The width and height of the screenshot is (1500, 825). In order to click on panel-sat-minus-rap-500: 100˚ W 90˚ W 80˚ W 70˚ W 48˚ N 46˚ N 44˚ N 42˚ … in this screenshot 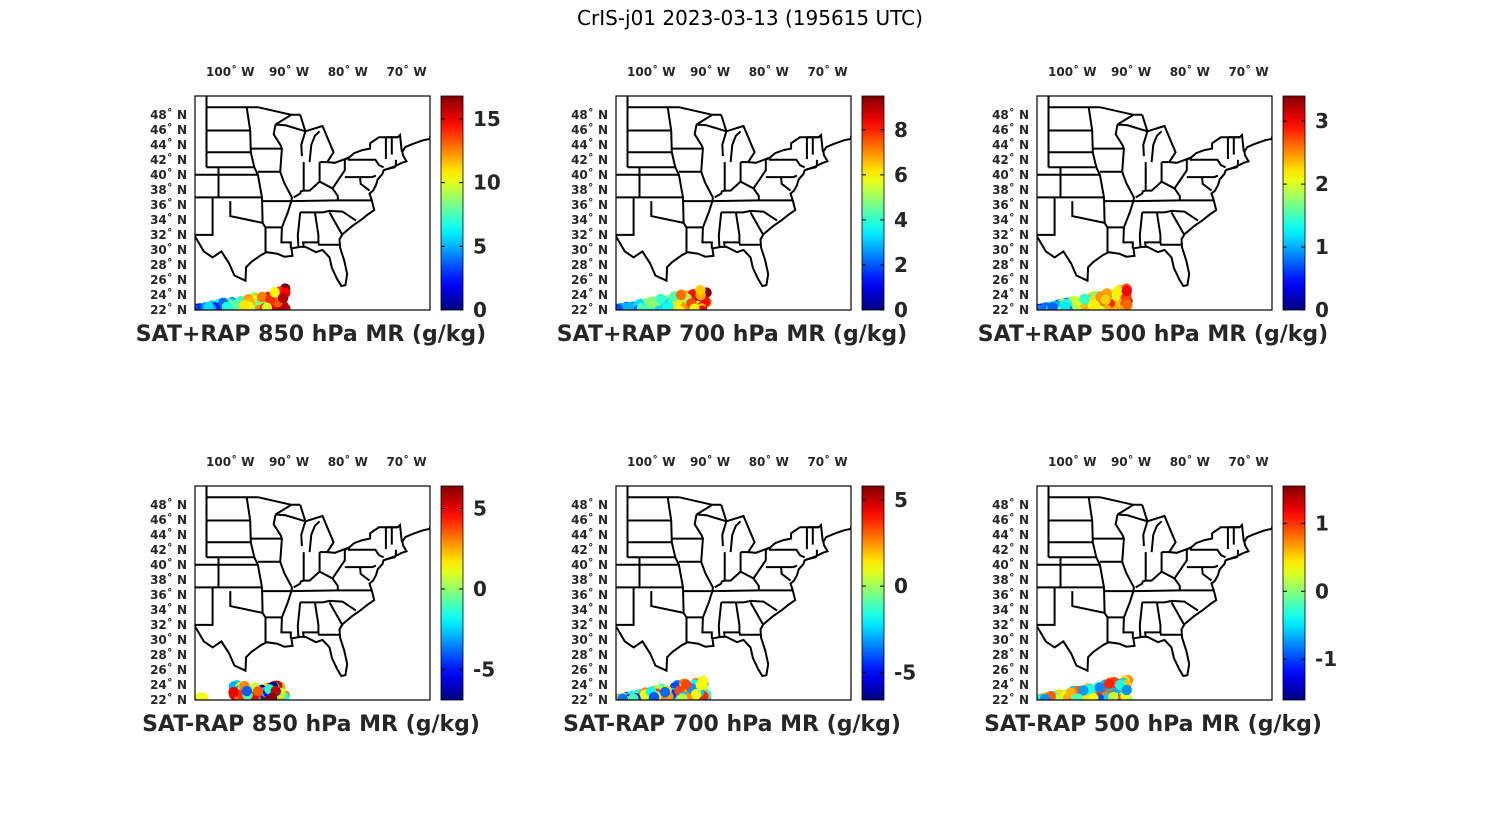, I will do `click(1177, 597)`.